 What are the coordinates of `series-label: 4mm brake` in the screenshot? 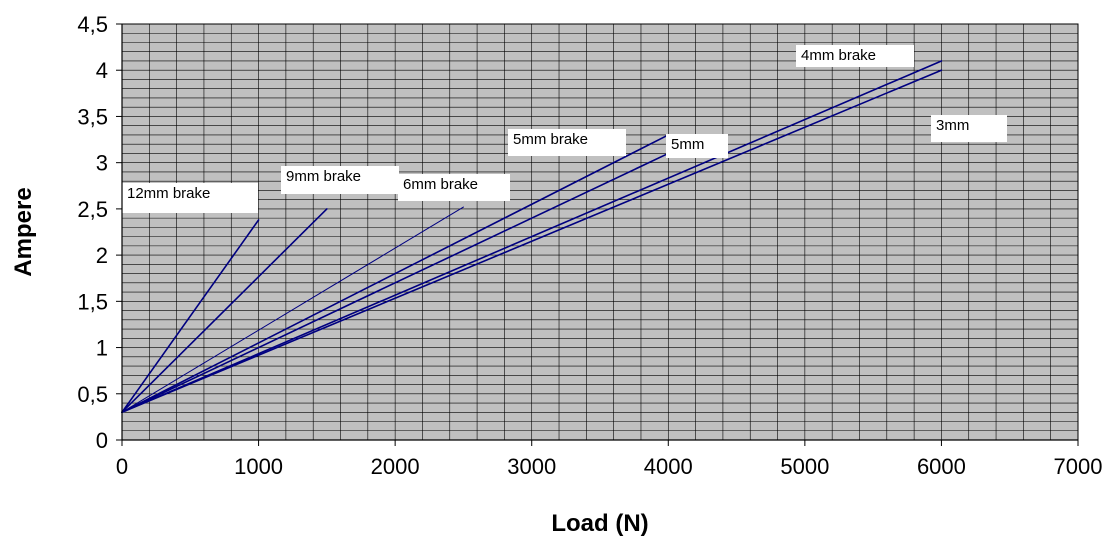 It's located at (838, 55).